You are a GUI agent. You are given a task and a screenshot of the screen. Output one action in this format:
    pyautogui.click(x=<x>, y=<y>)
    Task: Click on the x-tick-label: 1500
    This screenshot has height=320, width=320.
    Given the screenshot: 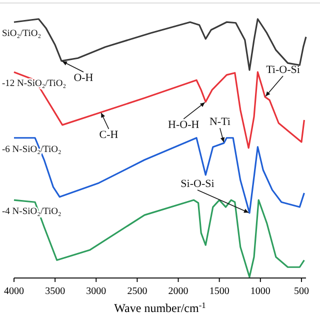 What is the action you would take?
    pyautogui.click(x=219, y=291)
    